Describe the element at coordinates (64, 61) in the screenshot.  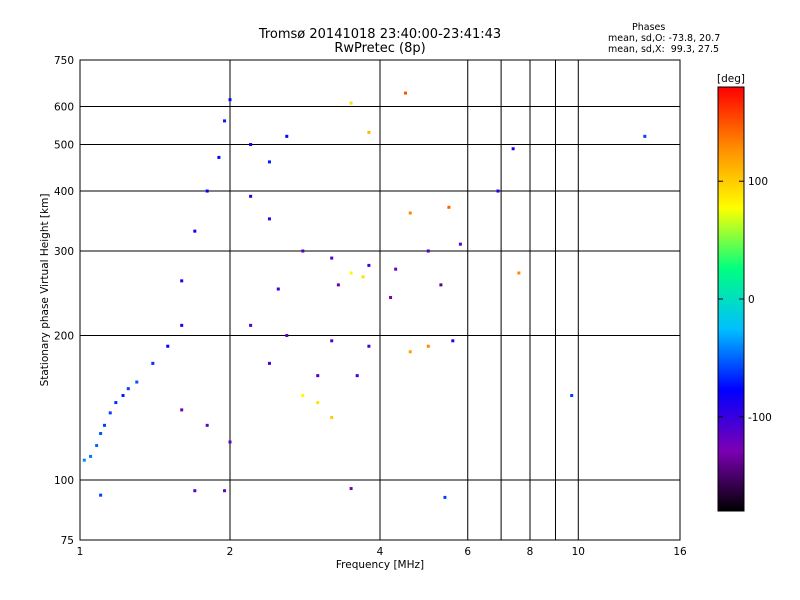
I see `y-tick-label: 750` at that location.